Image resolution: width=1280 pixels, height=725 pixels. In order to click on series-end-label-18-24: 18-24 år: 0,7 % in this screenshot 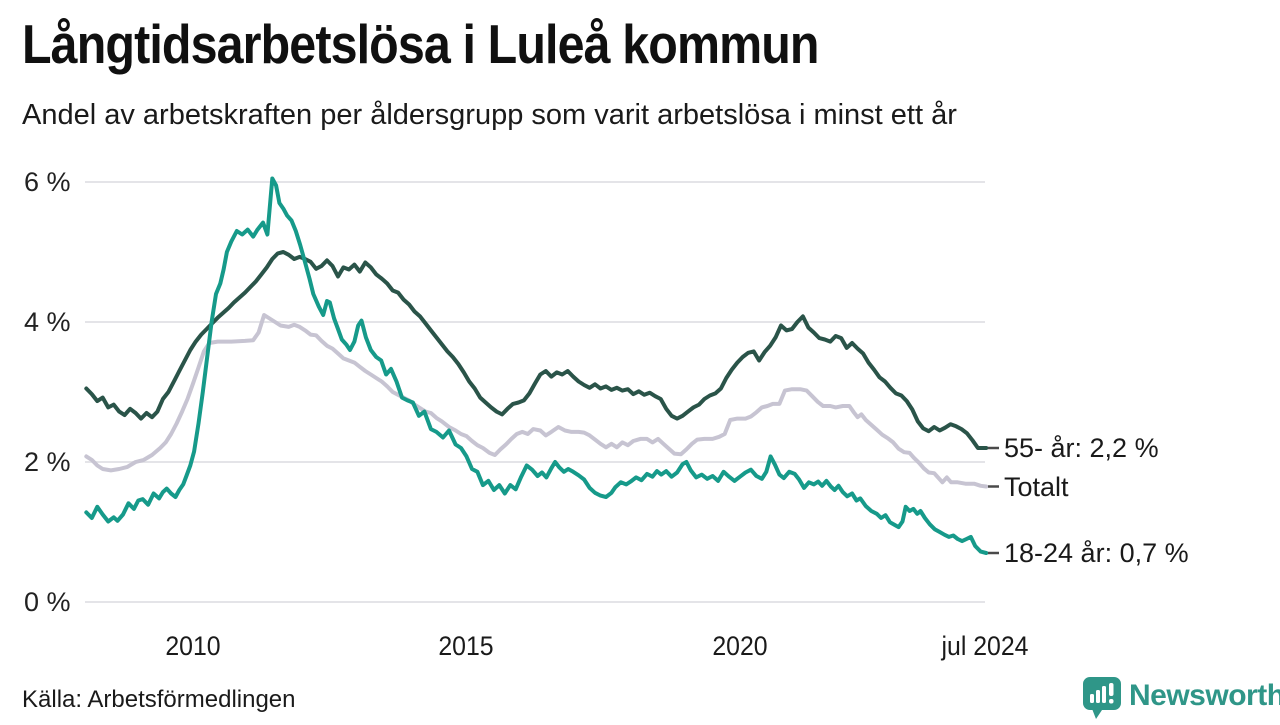, I will do `click(1096, 553)`.